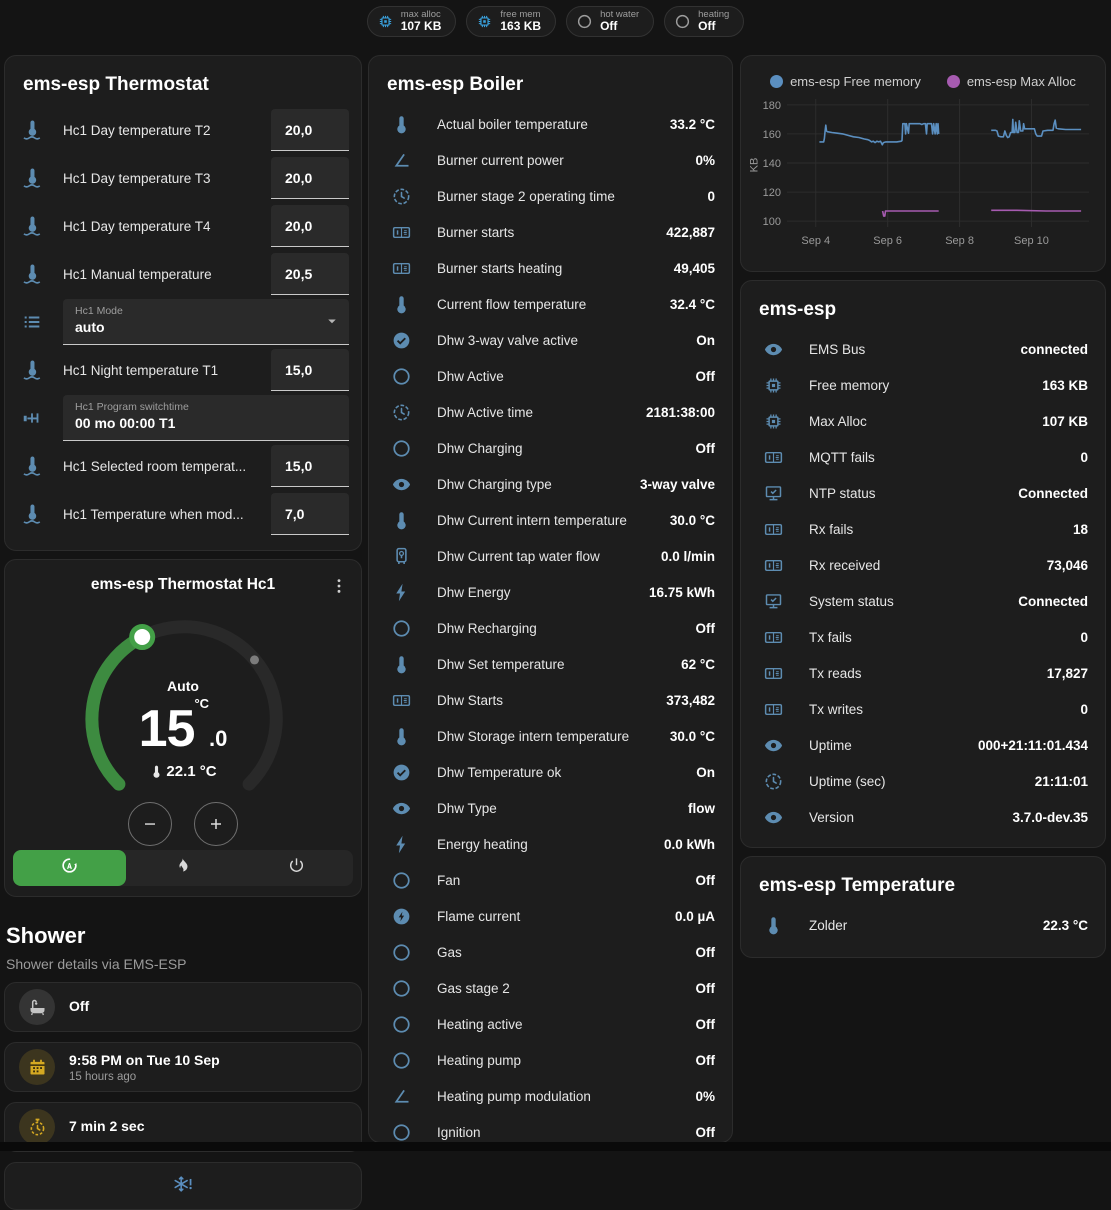  I want to click on entity-row: Dhw Current tap water flow 0.0 l/min, so click(550, 556).